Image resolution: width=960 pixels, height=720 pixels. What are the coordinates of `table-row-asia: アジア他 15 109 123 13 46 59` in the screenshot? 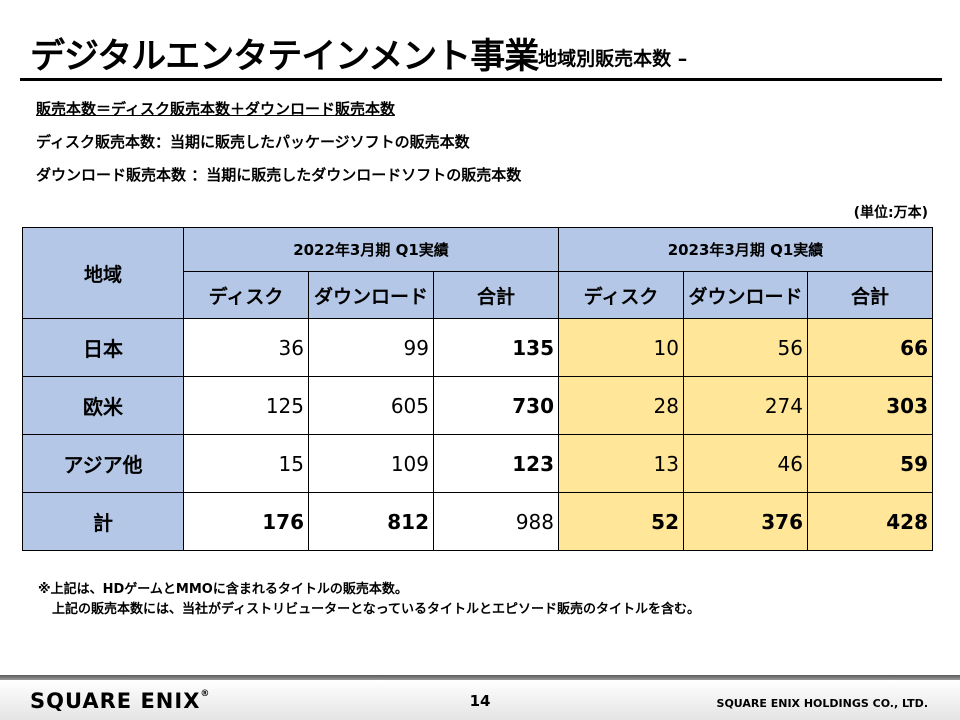 It's located at (477, 463).